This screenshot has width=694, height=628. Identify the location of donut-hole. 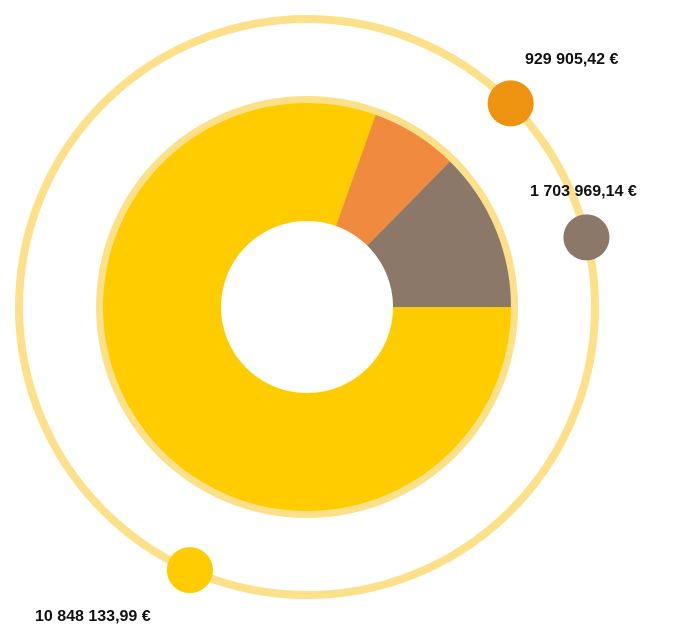
(307, 307).